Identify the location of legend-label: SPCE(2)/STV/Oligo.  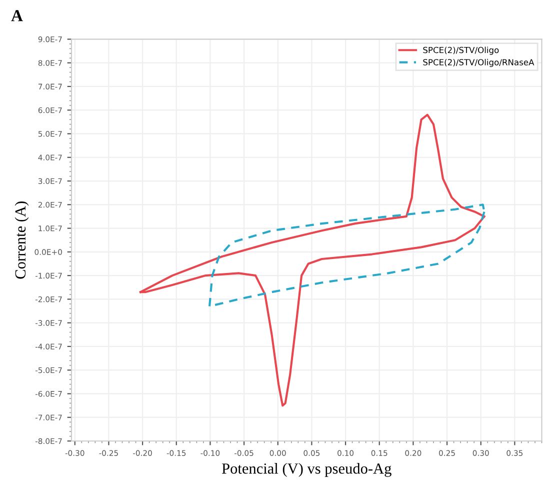
(461, 50).